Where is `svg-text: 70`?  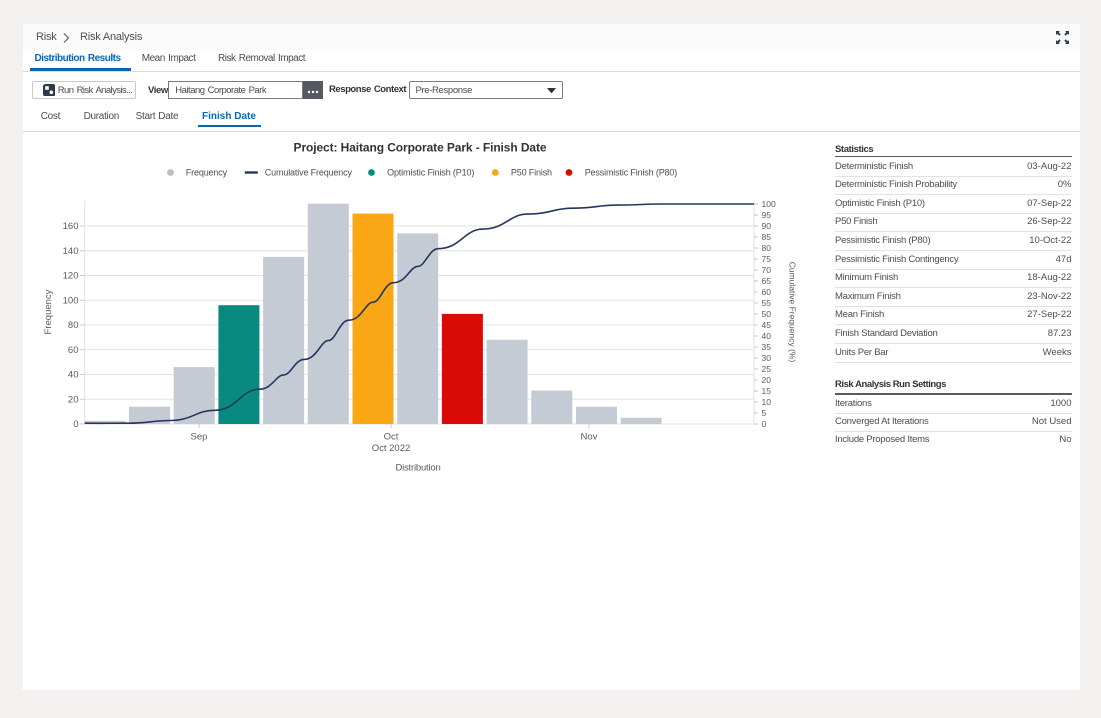 svg-text: 70 is located at coordinates (767, 270).